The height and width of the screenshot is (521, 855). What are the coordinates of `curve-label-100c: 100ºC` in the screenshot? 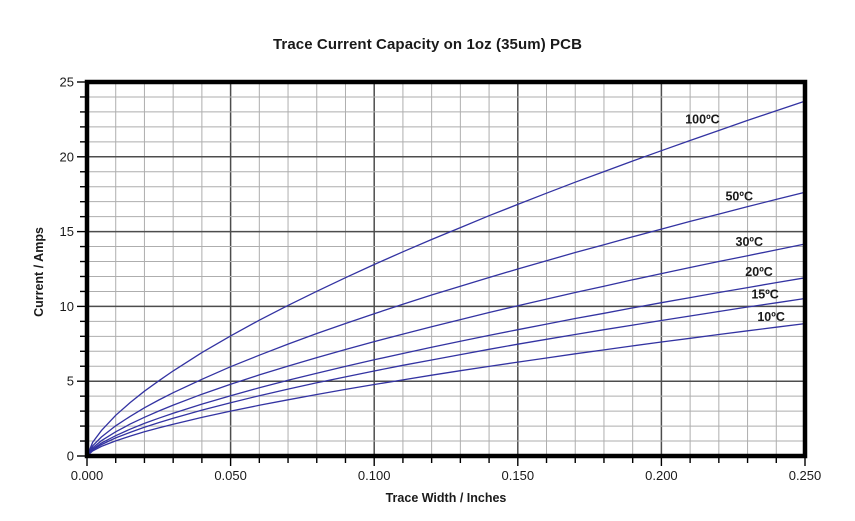 It's located at (702, 119).